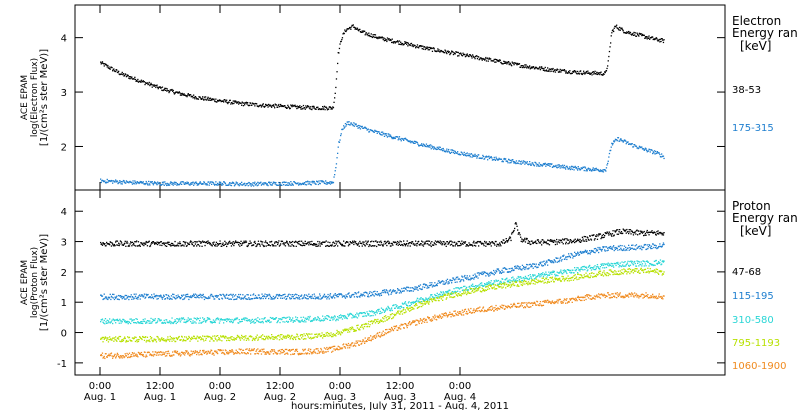  What do you see at coordinates (62, 364) in the screenshot?
I see `y-tick-label: -1` at bounding box center [62, 364].